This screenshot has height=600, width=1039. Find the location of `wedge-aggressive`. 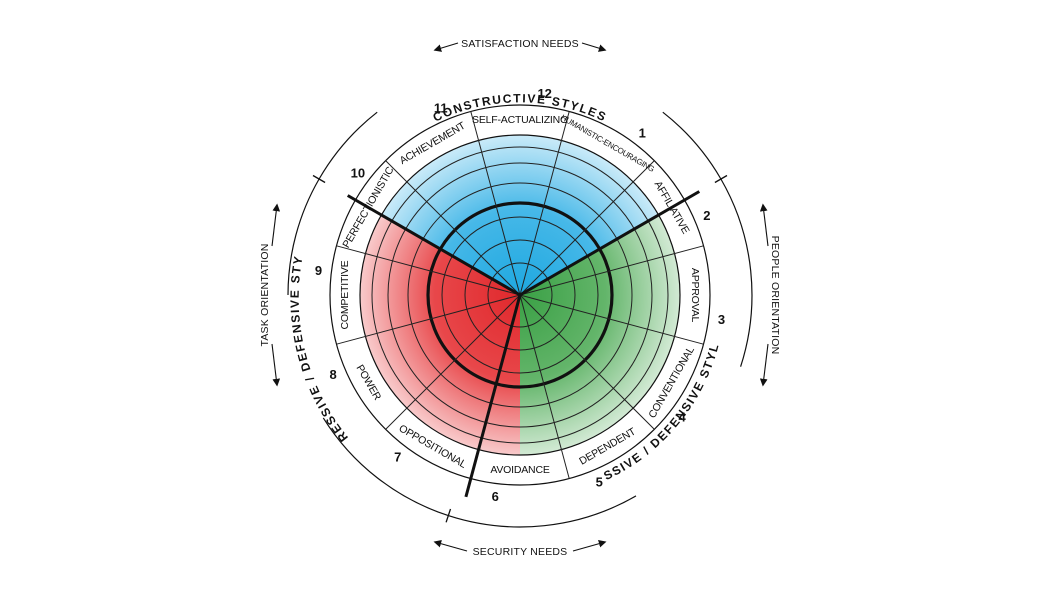

wedge-aggressive is located at coordinates (439, 335).